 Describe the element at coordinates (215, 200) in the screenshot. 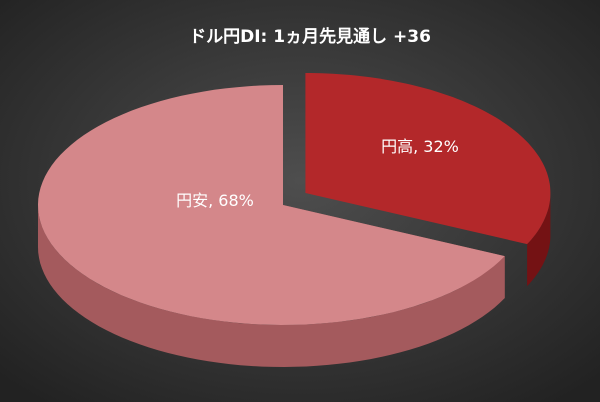

I see `slice-label-1: 円安, 68%` at that location.